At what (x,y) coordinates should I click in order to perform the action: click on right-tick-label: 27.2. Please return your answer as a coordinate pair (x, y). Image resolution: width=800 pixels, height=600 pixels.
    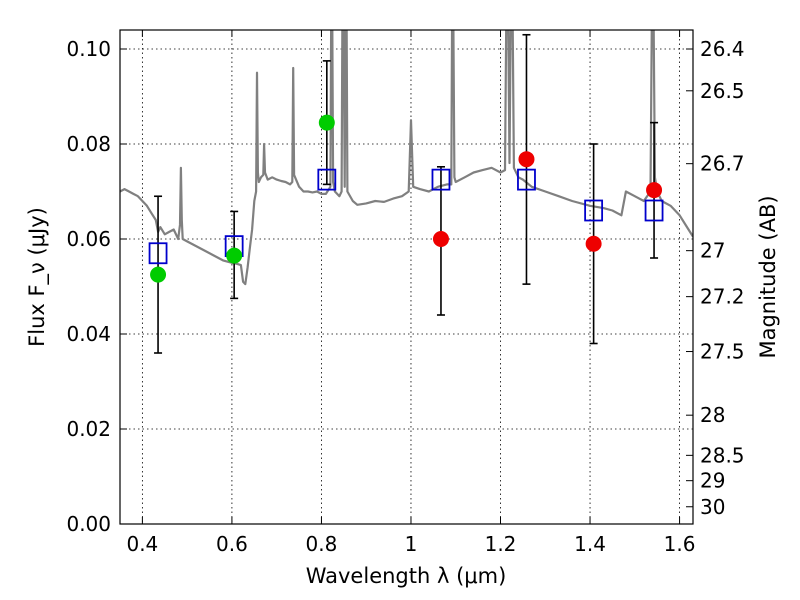
    Looking at the image, I should click on (722, 297).